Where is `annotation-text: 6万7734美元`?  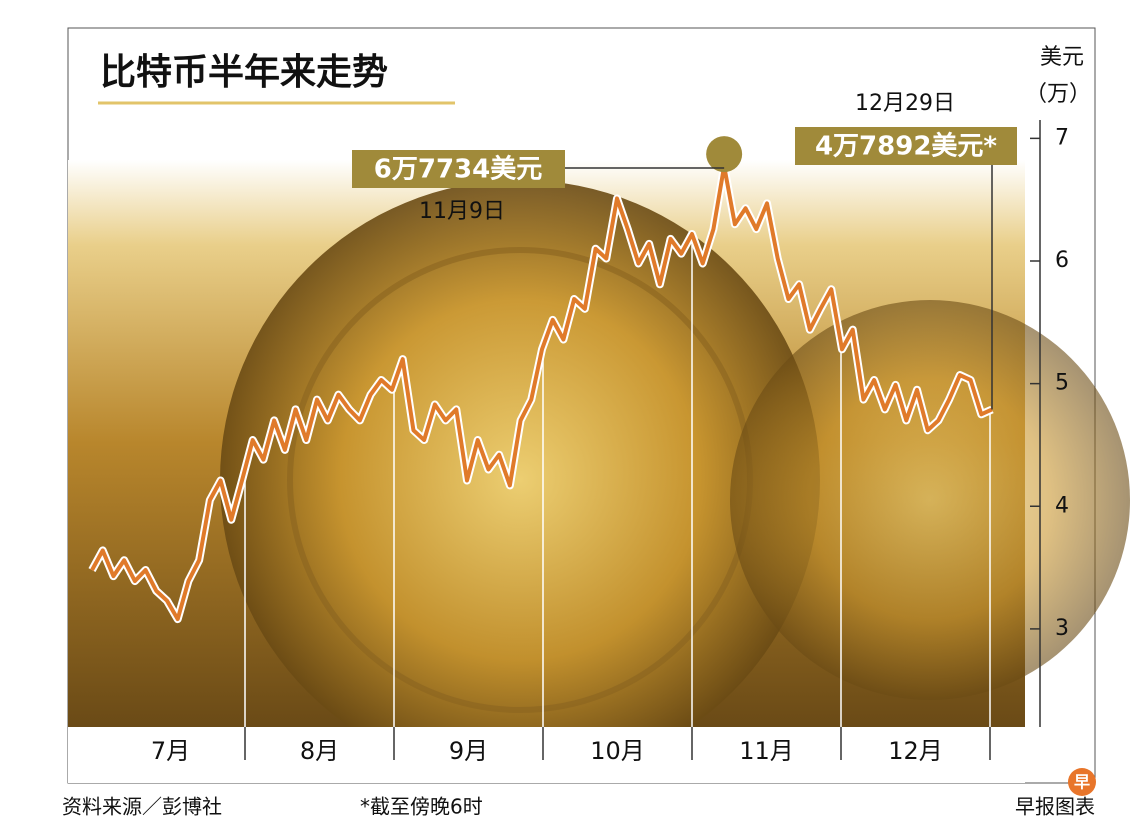 annotation-text: 6万7734美元 is located at coordinates (458, 169).